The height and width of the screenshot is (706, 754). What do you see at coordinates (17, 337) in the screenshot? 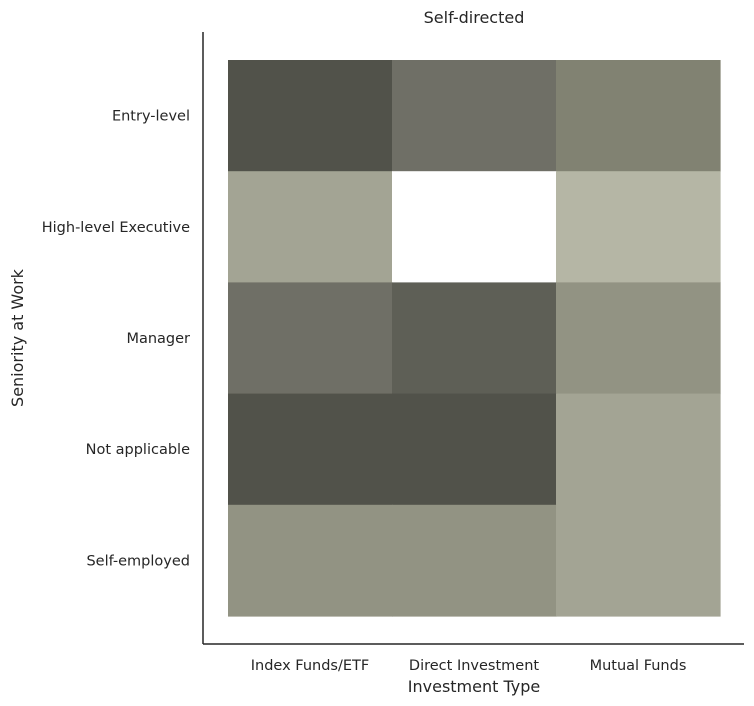
I see `y-axis-label: Seniority at Work` at bounding box center [17, 337].